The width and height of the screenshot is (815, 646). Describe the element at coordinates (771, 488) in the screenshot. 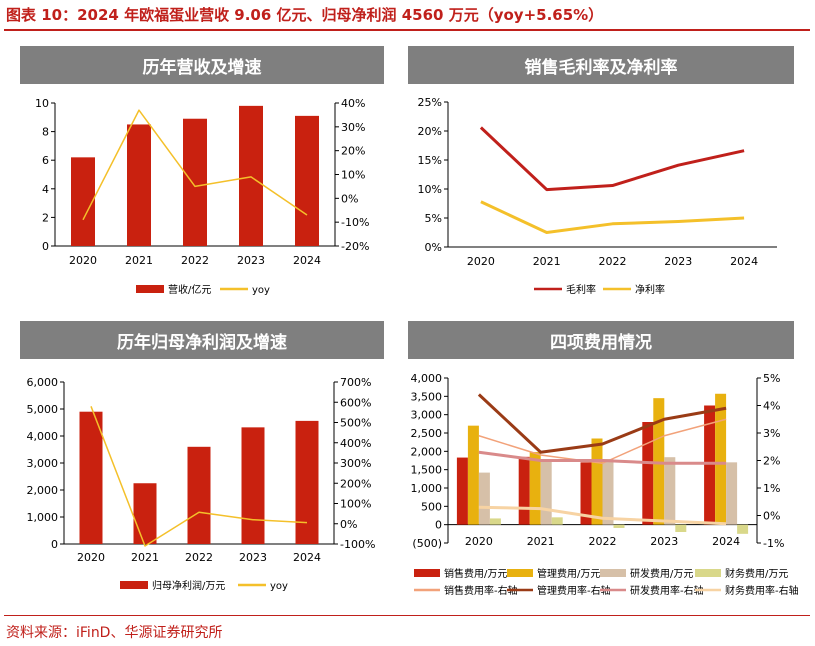

I see `y2-tick-label: 1%` at that location.